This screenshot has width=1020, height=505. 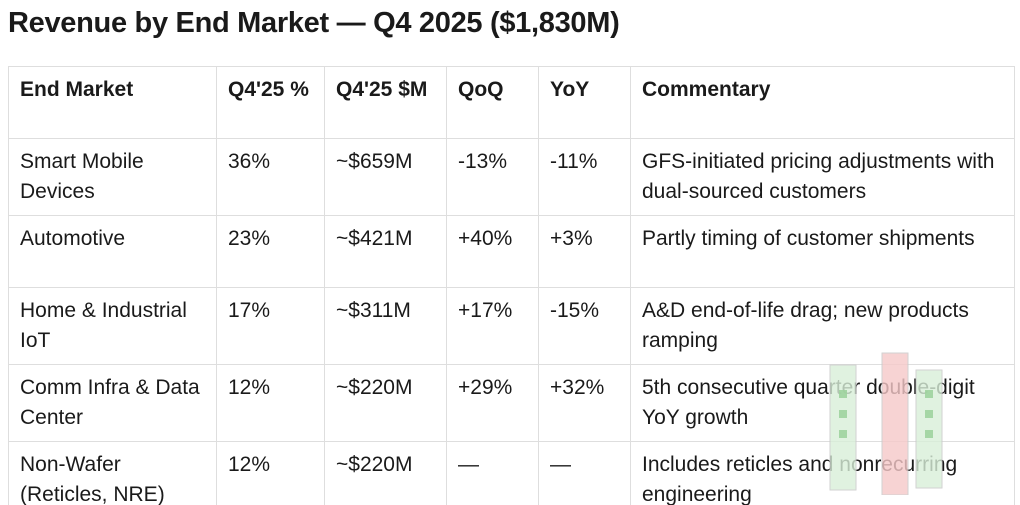 What do you see at coordinates (385, 177) in the screenshot?
I see `table-cell: ~$659M` at bounding box center [385, 177].